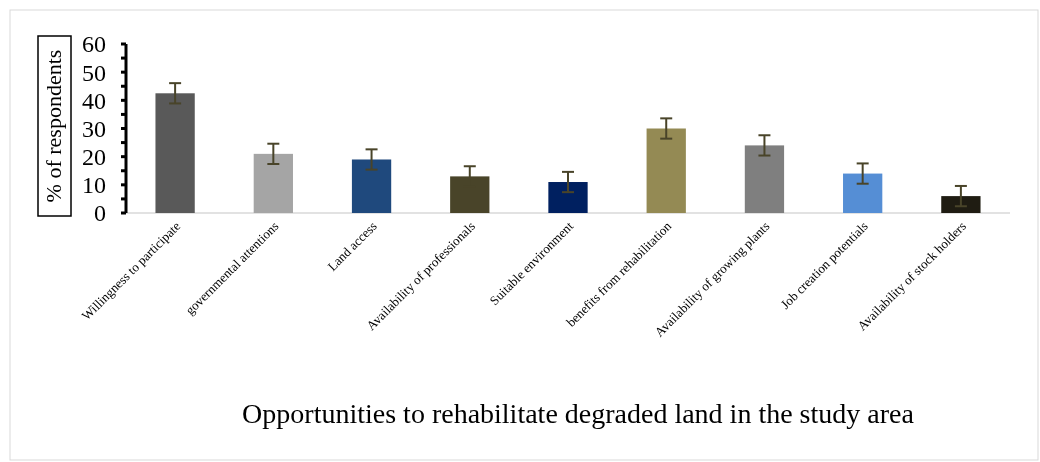 This screenshot has height=462, width=1040. Describe the element at coordinates (94, 128) in the screenshot. I see `y-tick-label: 30` at that location.